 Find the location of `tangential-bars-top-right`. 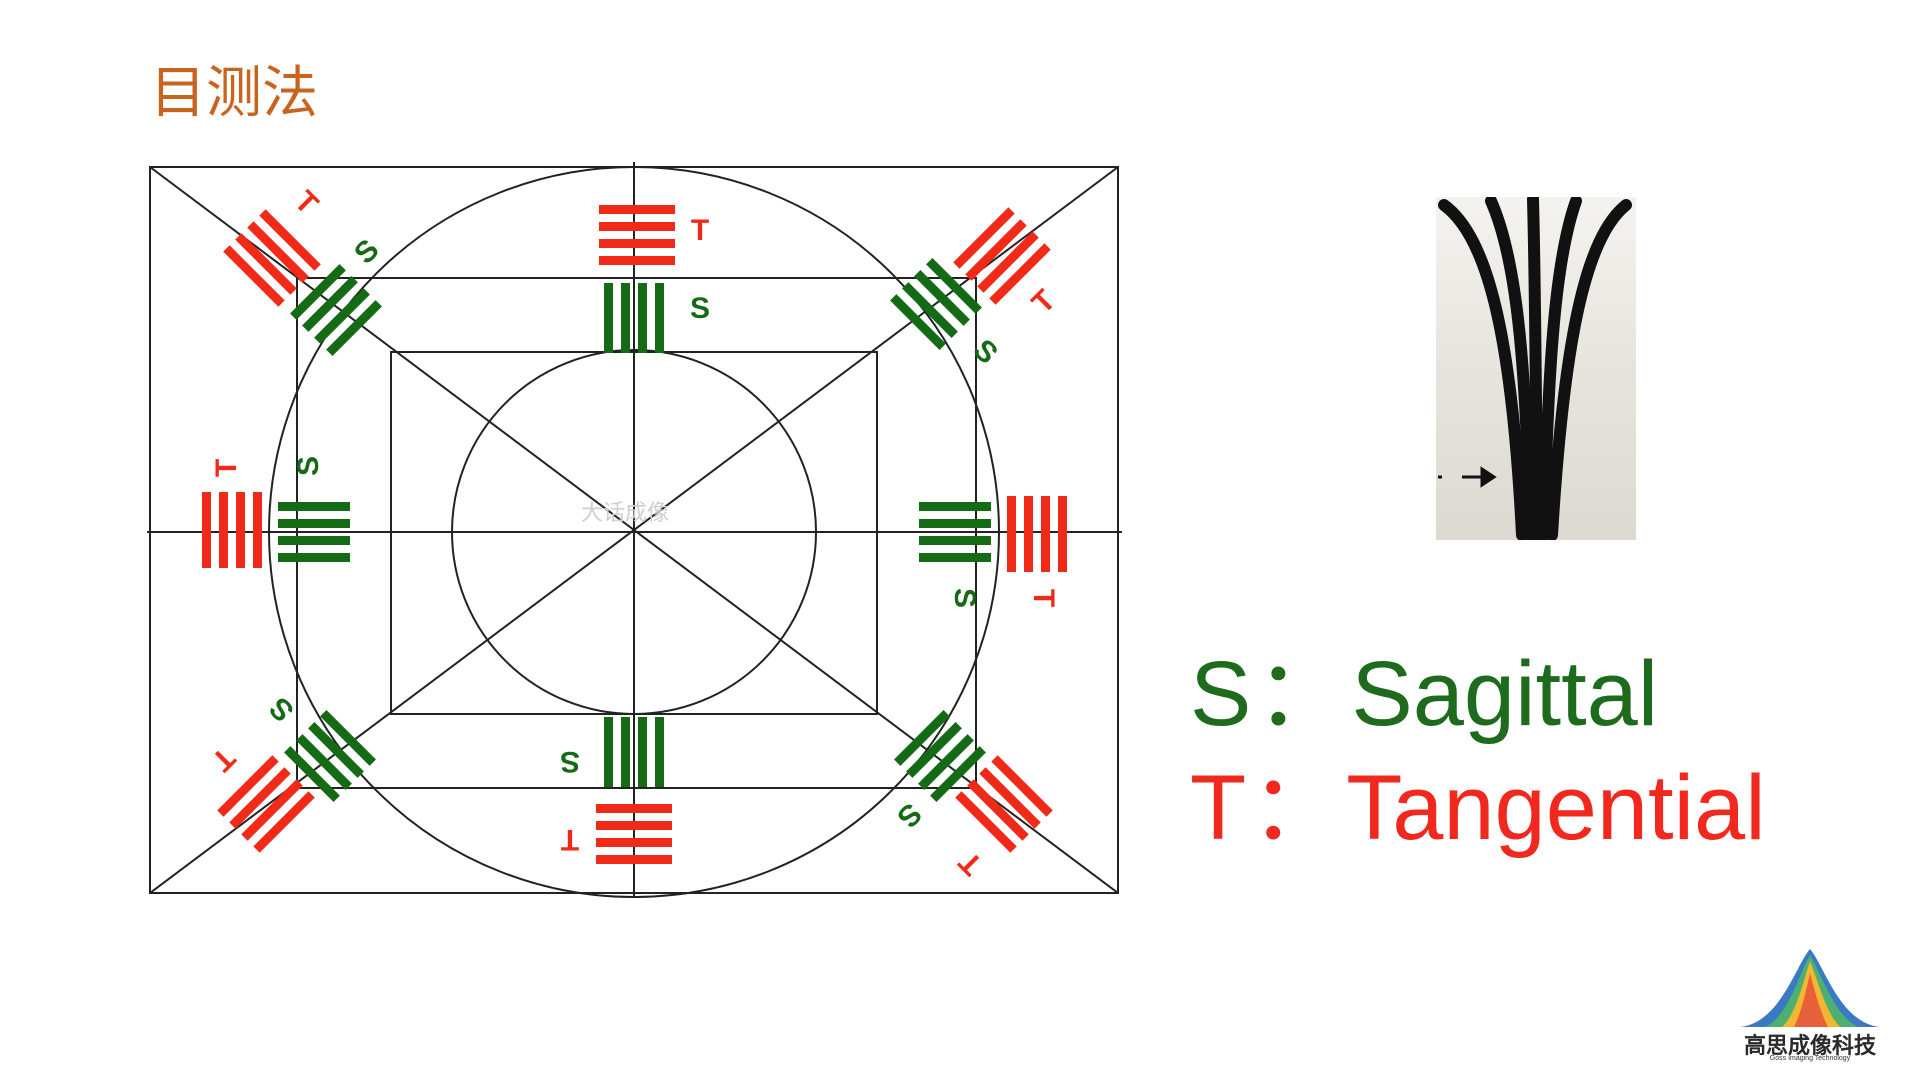

tangential-bars-top-right is located at coordinates (1002, 256).